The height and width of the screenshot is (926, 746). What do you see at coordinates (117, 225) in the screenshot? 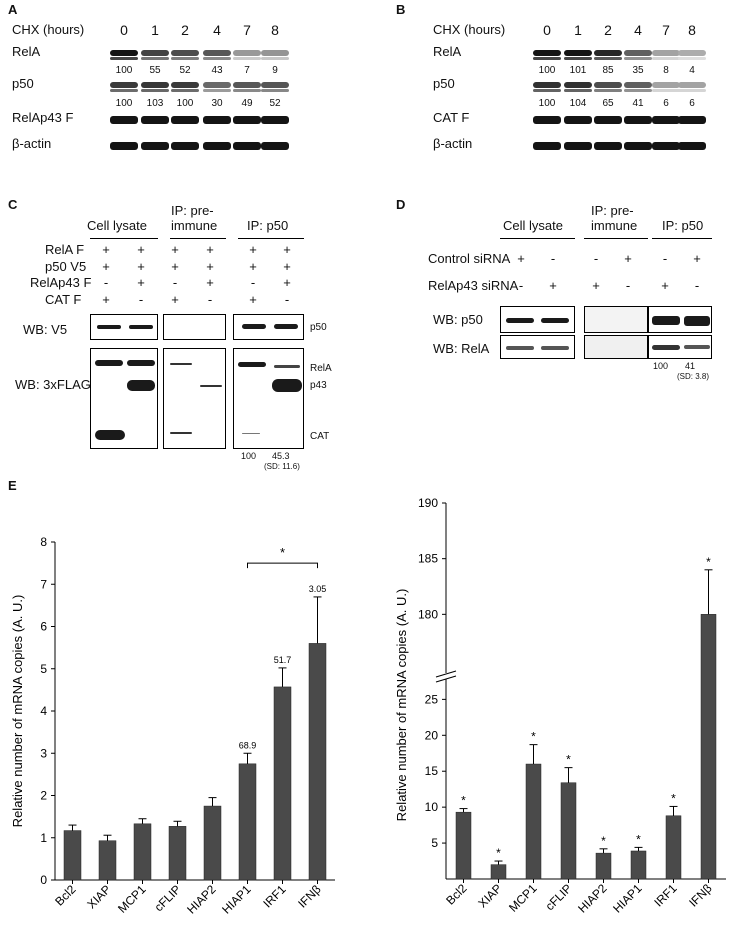
I see `panel-c-group-cell-lysate: Cell lysate` at bounding box center [117, 225].